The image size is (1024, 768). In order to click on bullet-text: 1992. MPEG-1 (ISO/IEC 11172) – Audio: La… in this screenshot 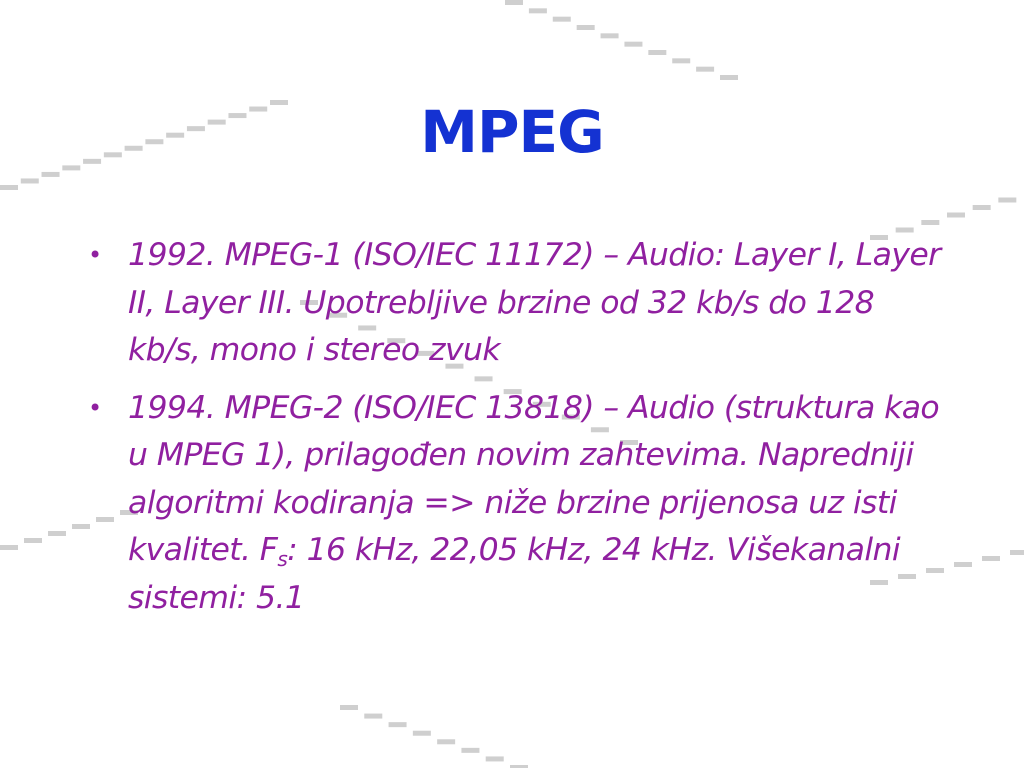, I will do `click(534, 302)`.